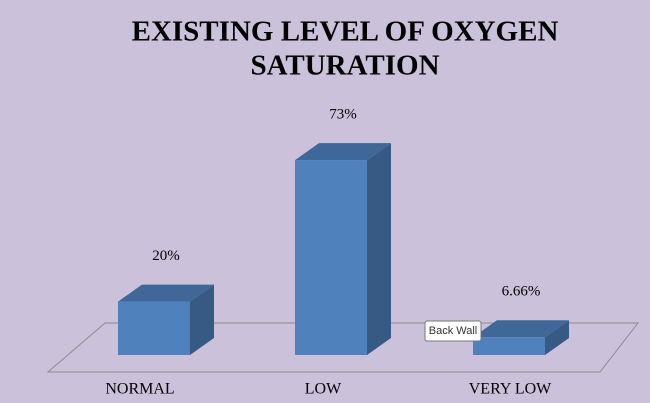  What do you see at coordinates (510, 389) in the screenshot?
I see `x-tick-label: VERY LOW` at bounding box center [510, 389].